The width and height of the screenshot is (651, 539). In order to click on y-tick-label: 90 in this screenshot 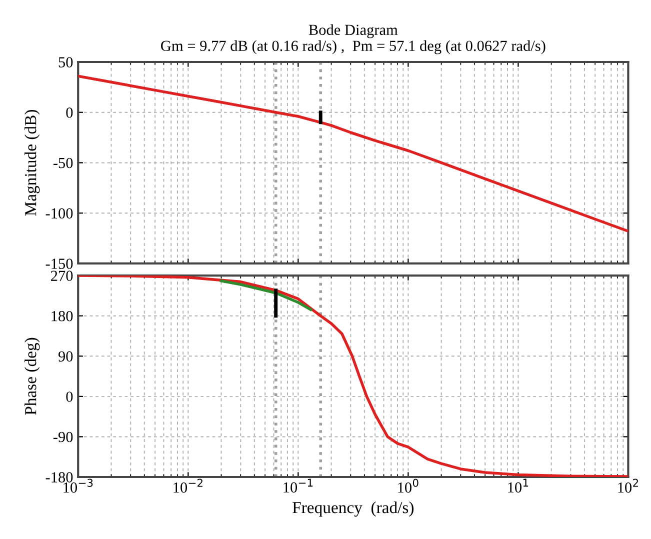, I will do `click(65, 356)`.